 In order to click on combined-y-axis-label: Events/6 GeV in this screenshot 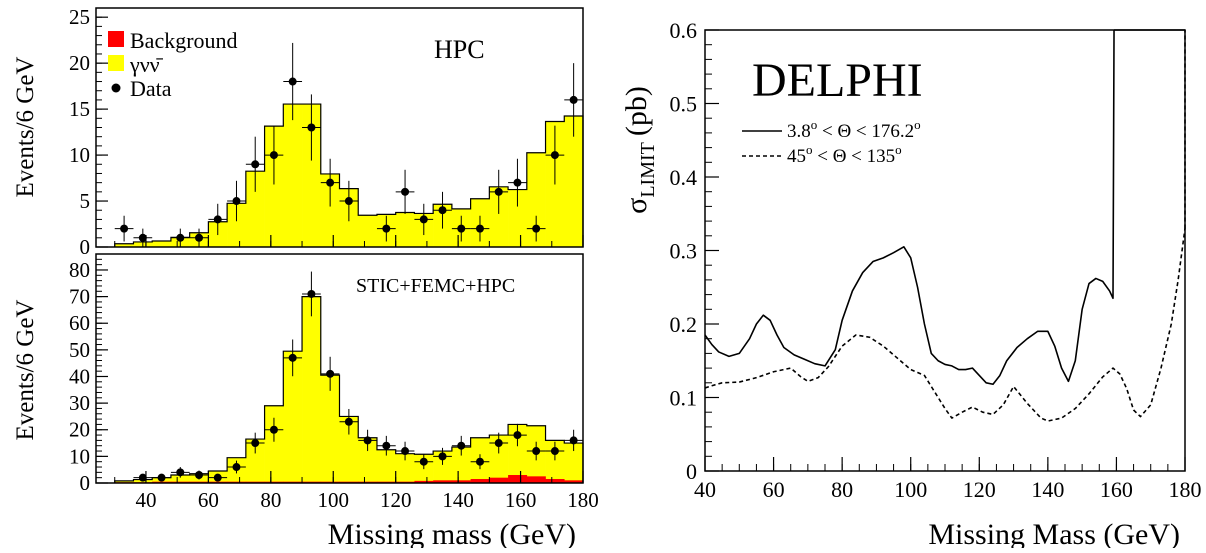, I will do `click(25, 370)`.